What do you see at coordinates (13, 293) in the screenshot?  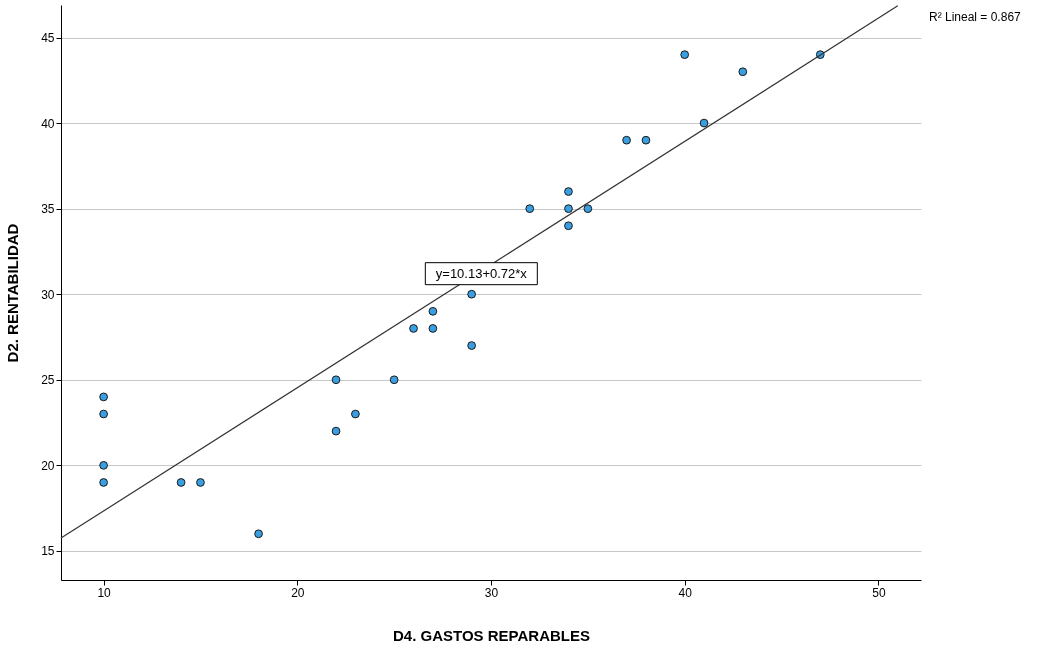 I see `y-axis-title: D2. RENTABILIDAD` at bounding box center [13, 293].